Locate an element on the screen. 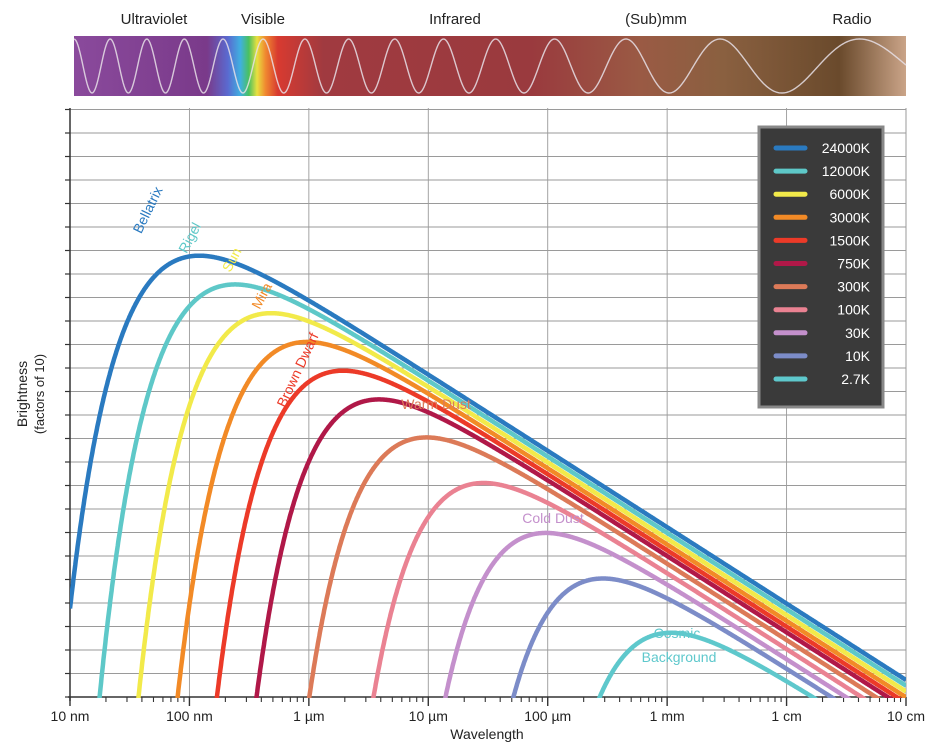  legend-label-750K: 750K is located at coordinates (853, 264).